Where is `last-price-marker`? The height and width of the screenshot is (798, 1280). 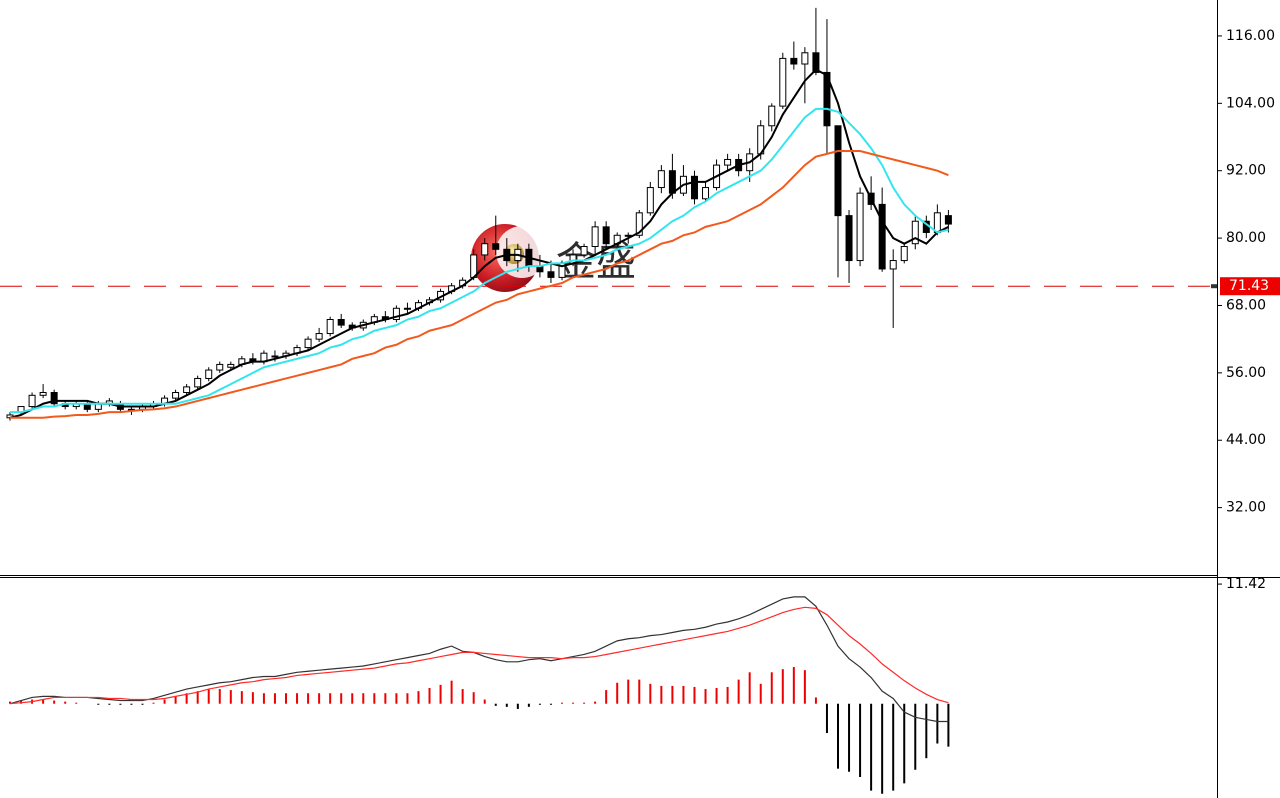
last-price-marker is located at coordinates (1214, 286).